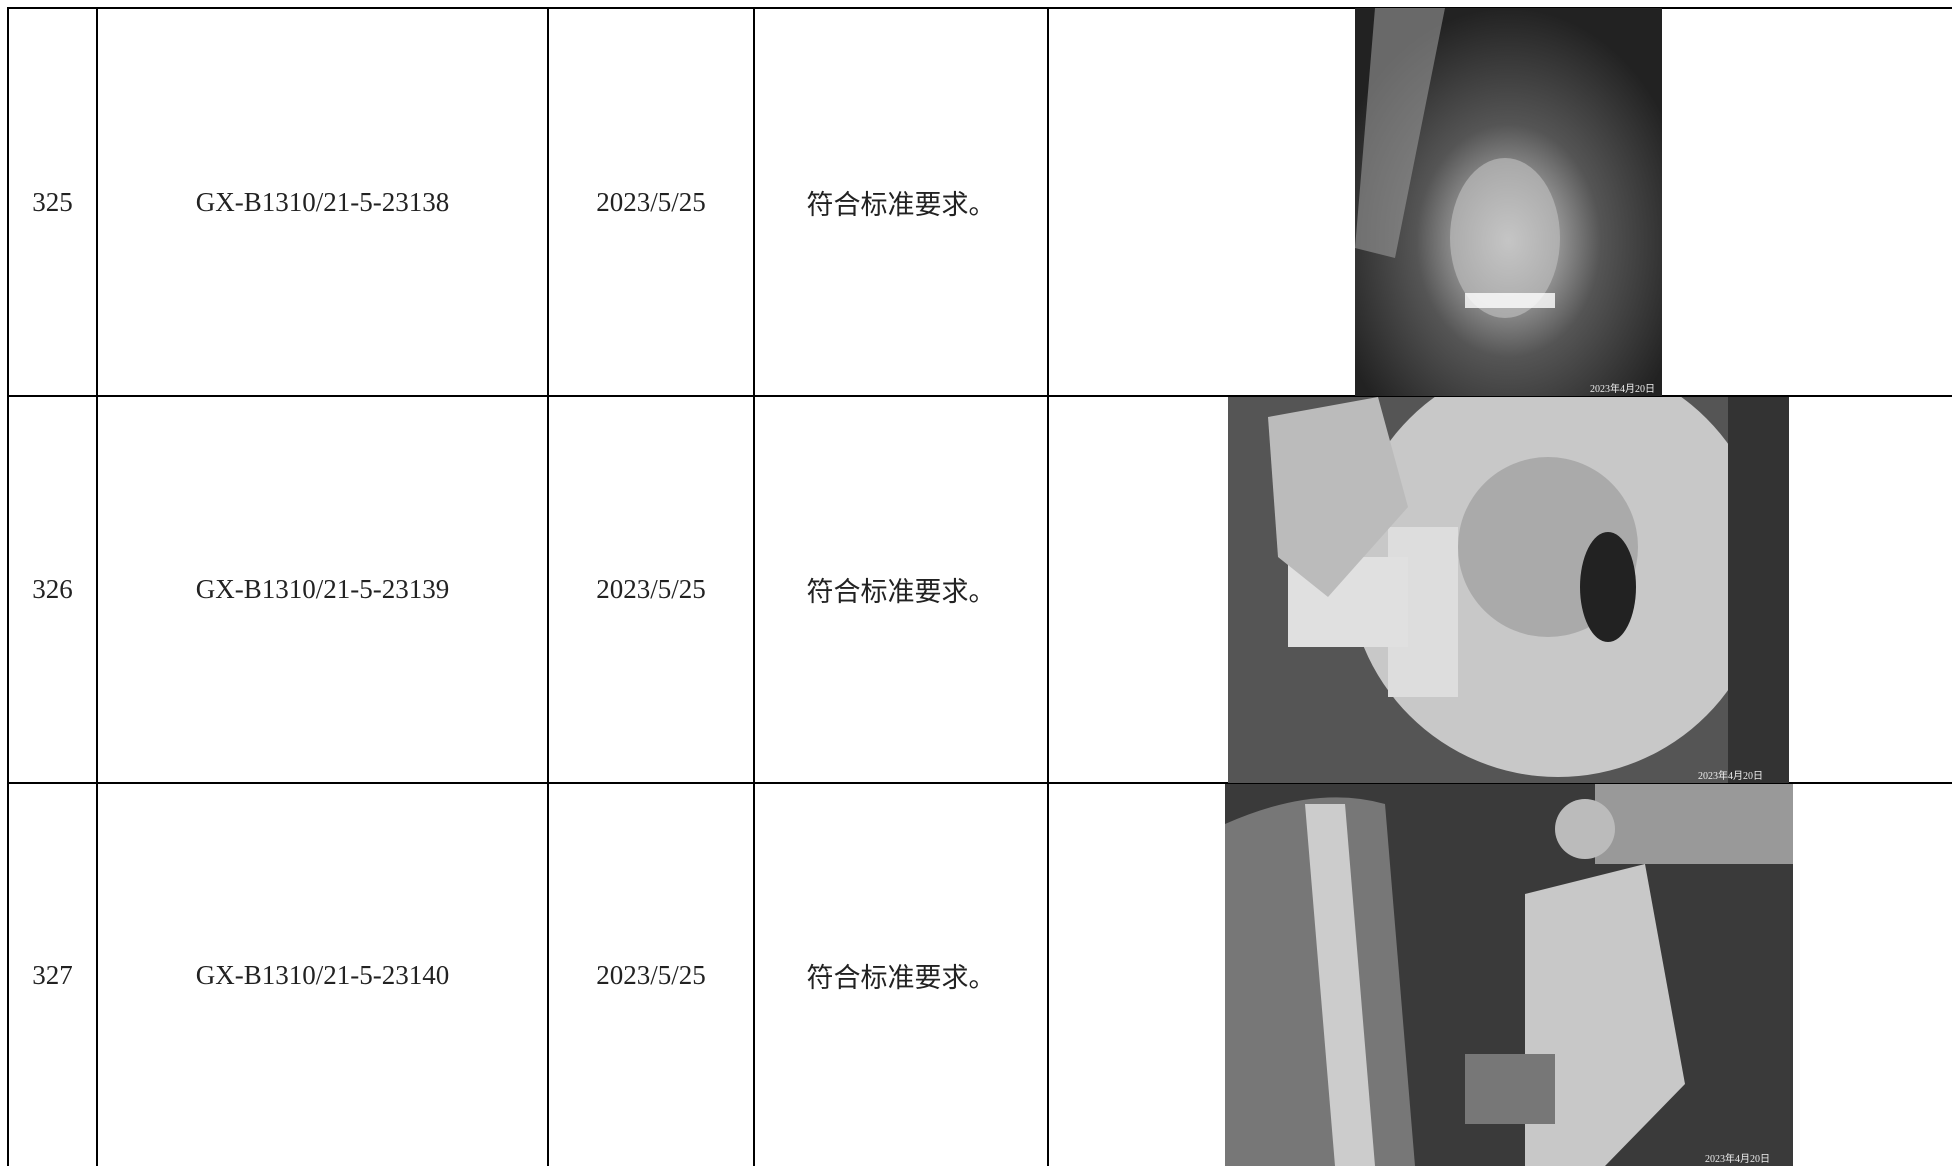 This screenshot has height=1166, width=1952. I want to click on row-number: 325, so click(52, 201).